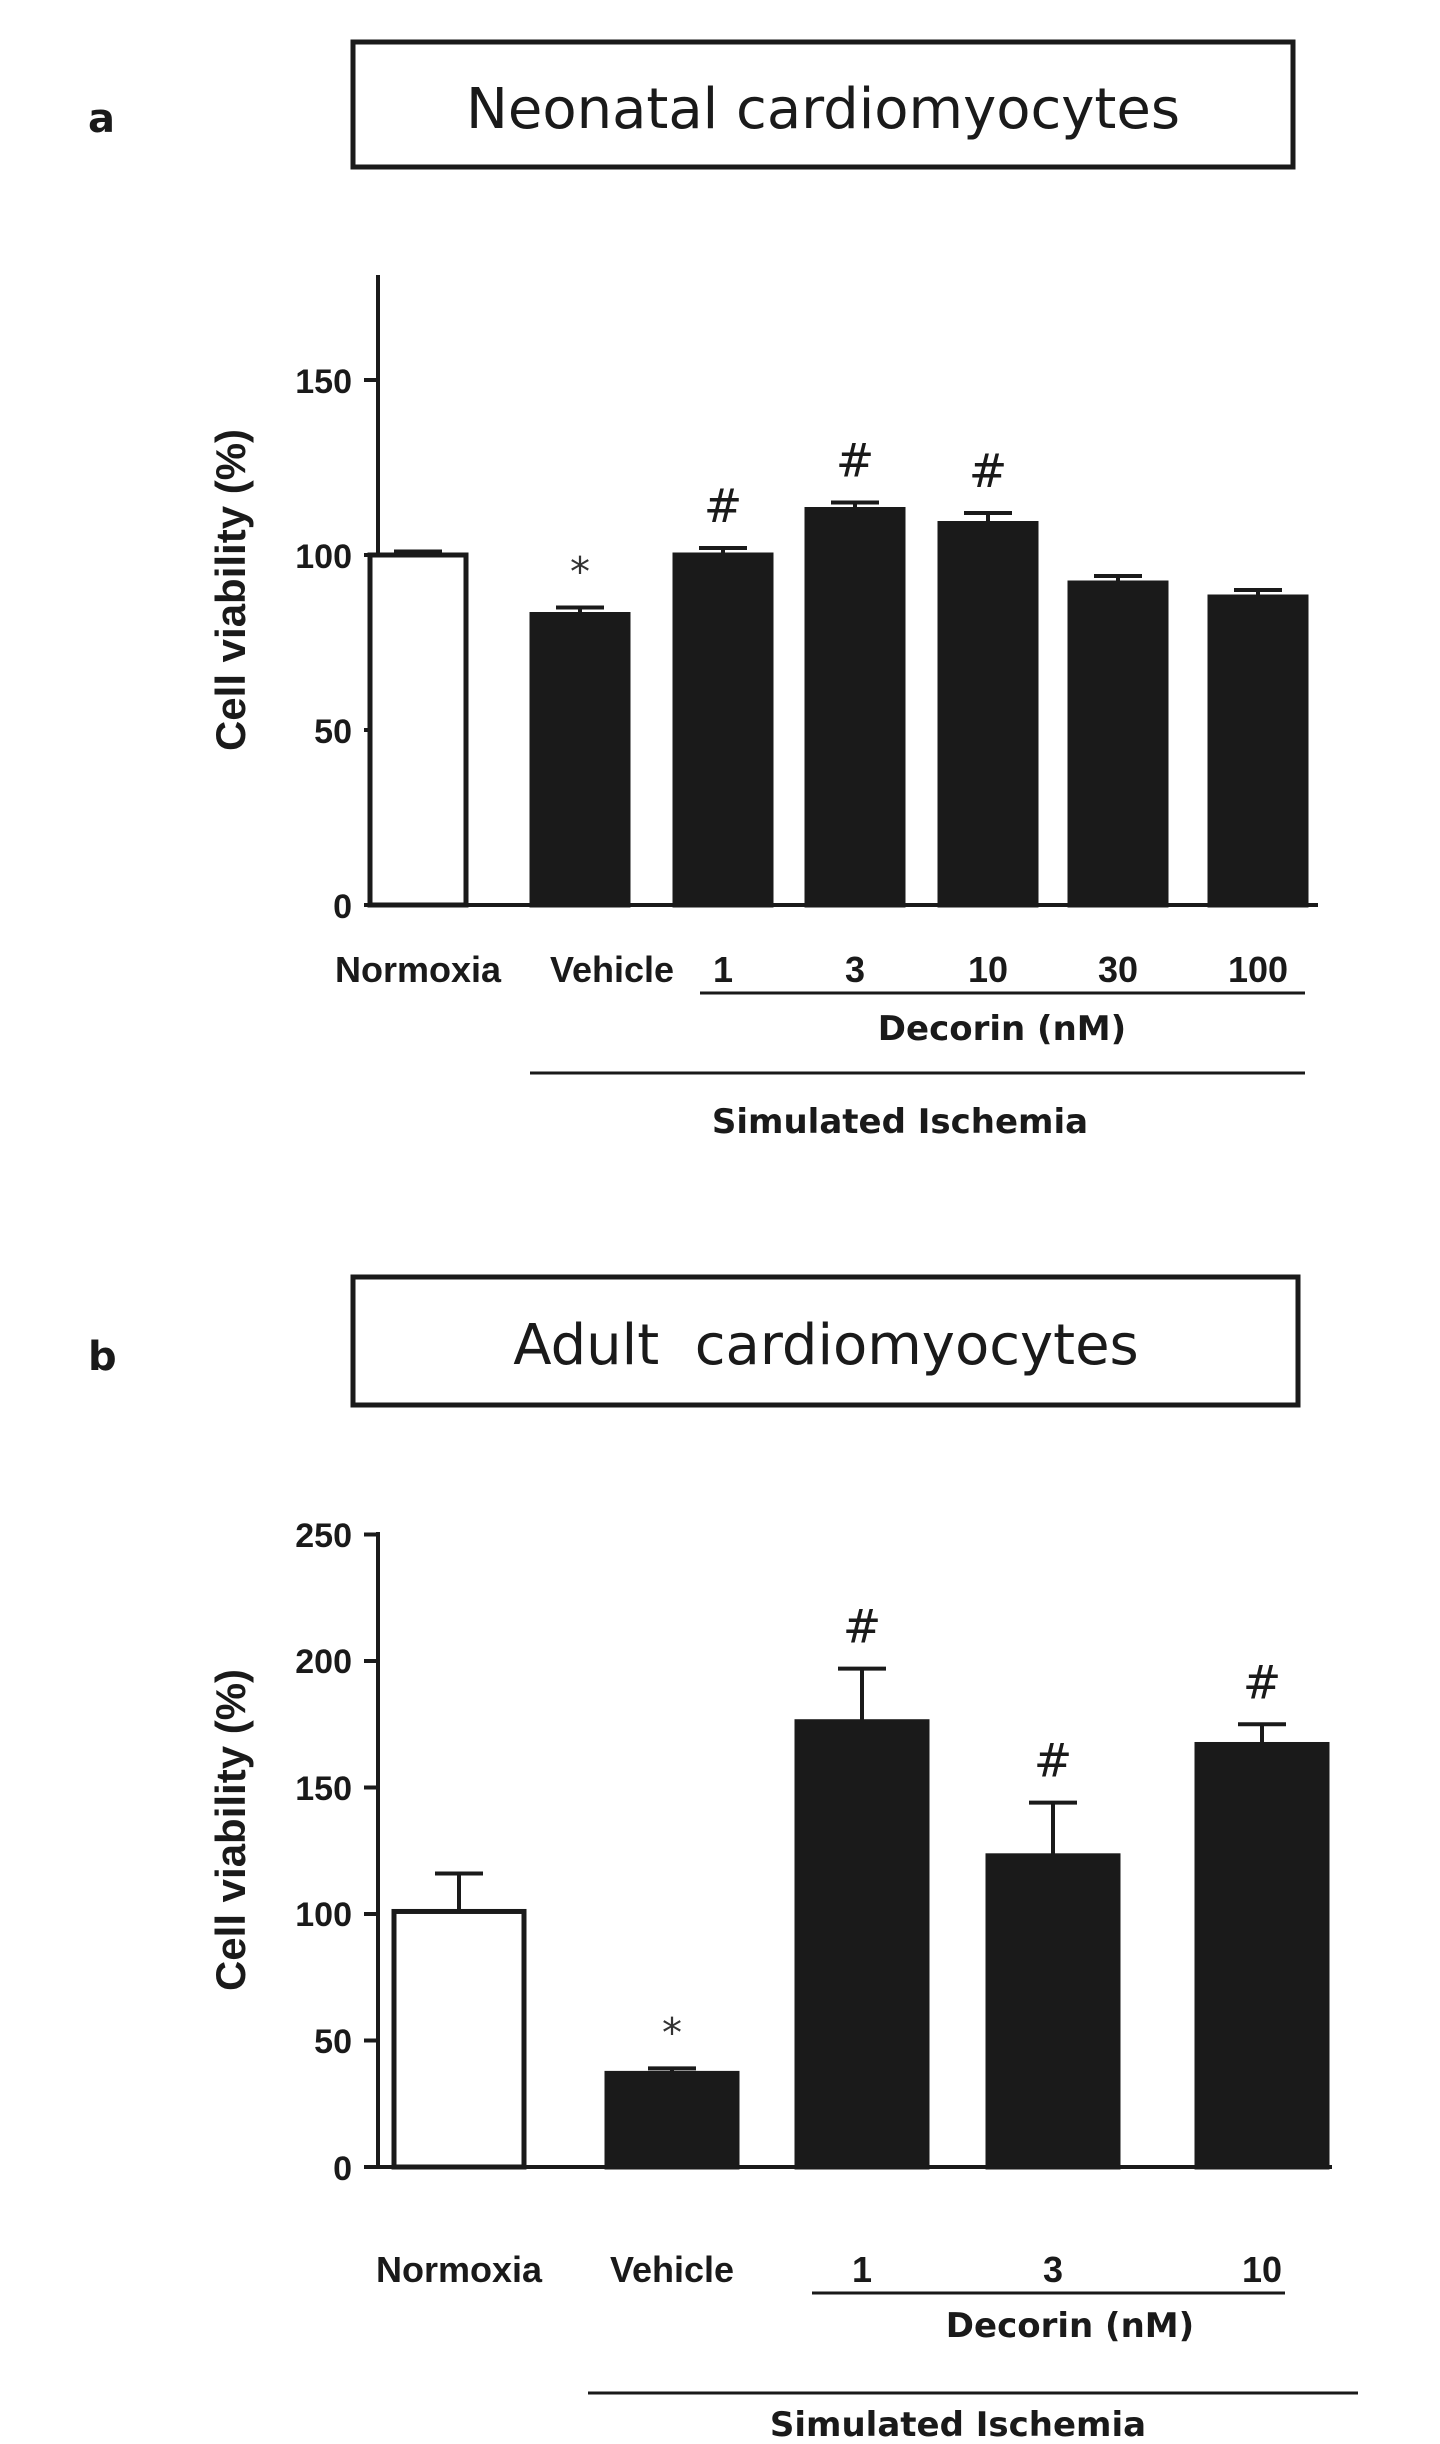 The image size is (1440, 2444). What do you see at coordinates (829, 2269) in the screenshot?
I see `panel-b-category-labels: Normoxia Vehicle 1 3 10` at bounding box center [829, 2269].